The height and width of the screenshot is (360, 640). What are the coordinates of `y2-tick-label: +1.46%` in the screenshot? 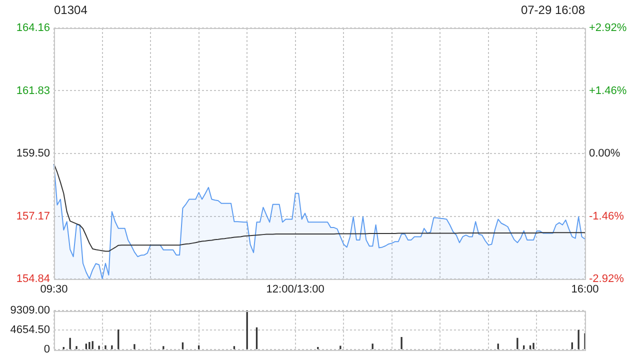 It's located at (608, 90).